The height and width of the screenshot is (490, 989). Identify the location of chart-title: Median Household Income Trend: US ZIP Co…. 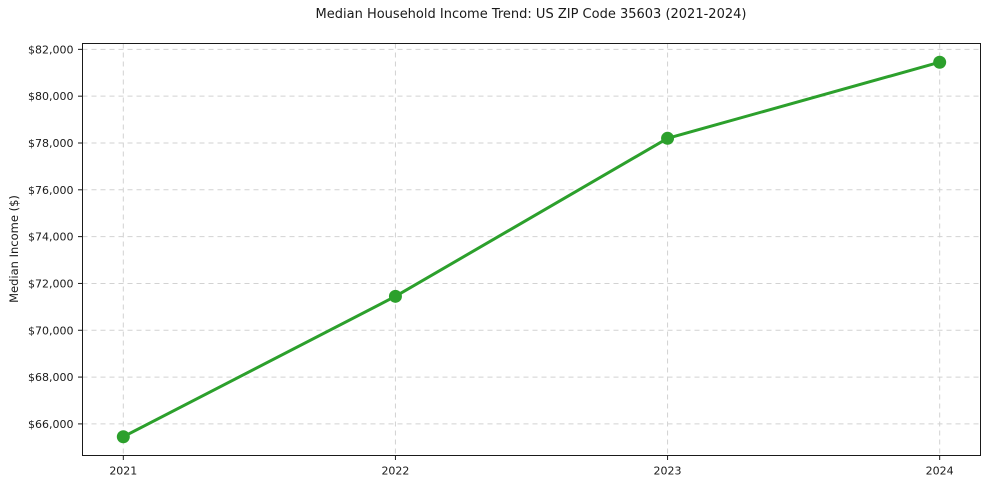
(531, 14).